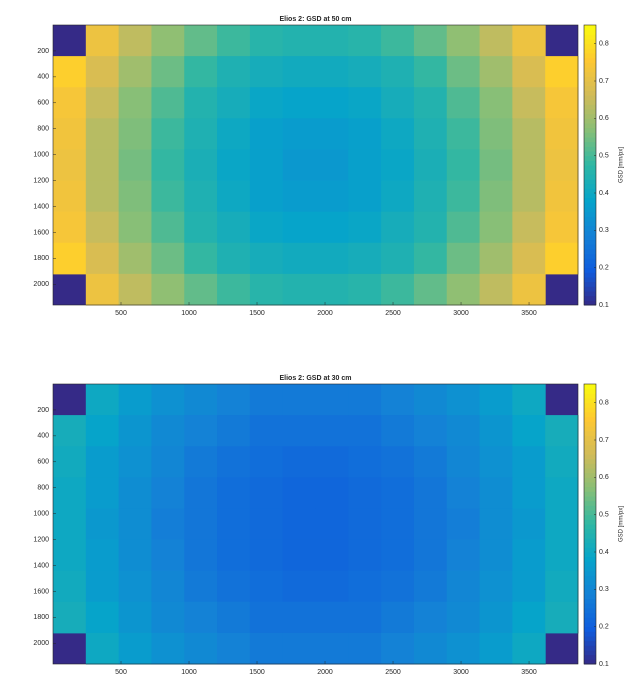 This screenshot has height=692, width=642. Describe the element at coordinates (41, 206) in the screenshot. I see `y-tick-label: 1400` at that location.